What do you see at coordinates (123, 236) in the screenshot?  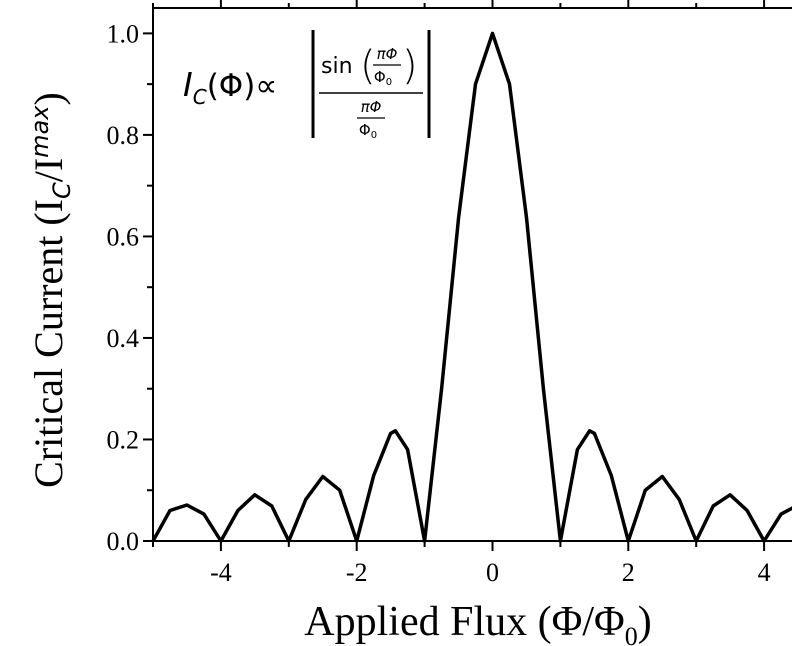 I see `y-tick-label: 0.6` at bounding box center [123, 236].